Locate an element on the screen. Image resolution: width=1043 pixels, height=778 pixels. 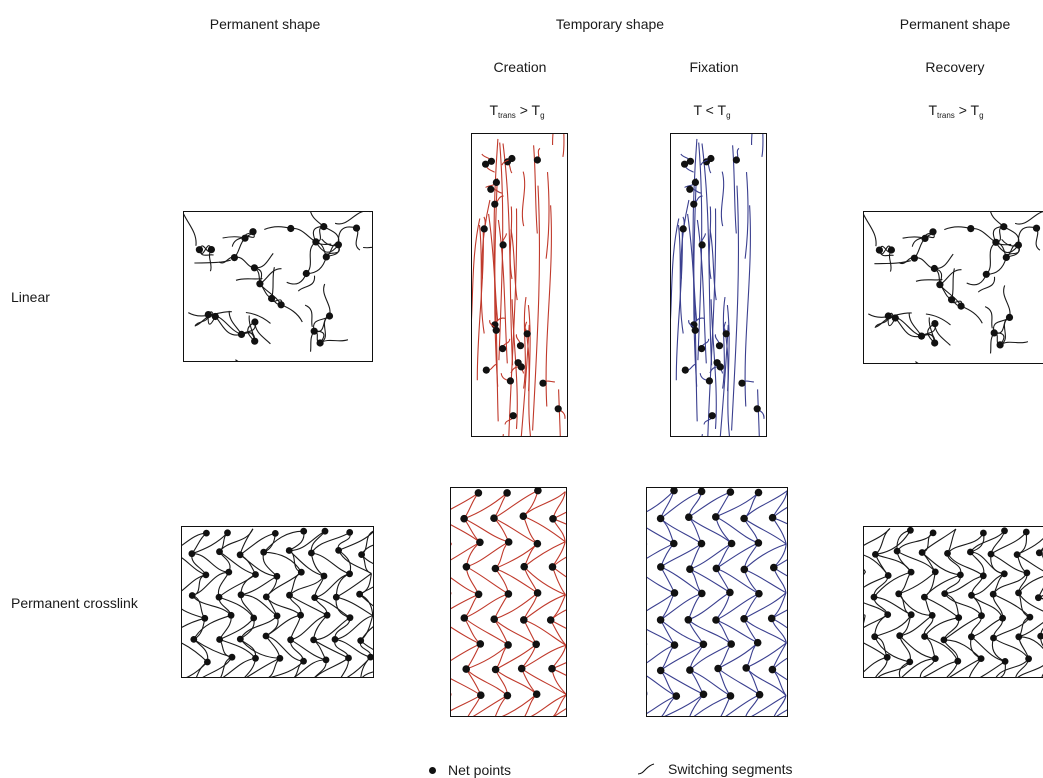
linear-permanent-panel is located at coordinates (278, 286).